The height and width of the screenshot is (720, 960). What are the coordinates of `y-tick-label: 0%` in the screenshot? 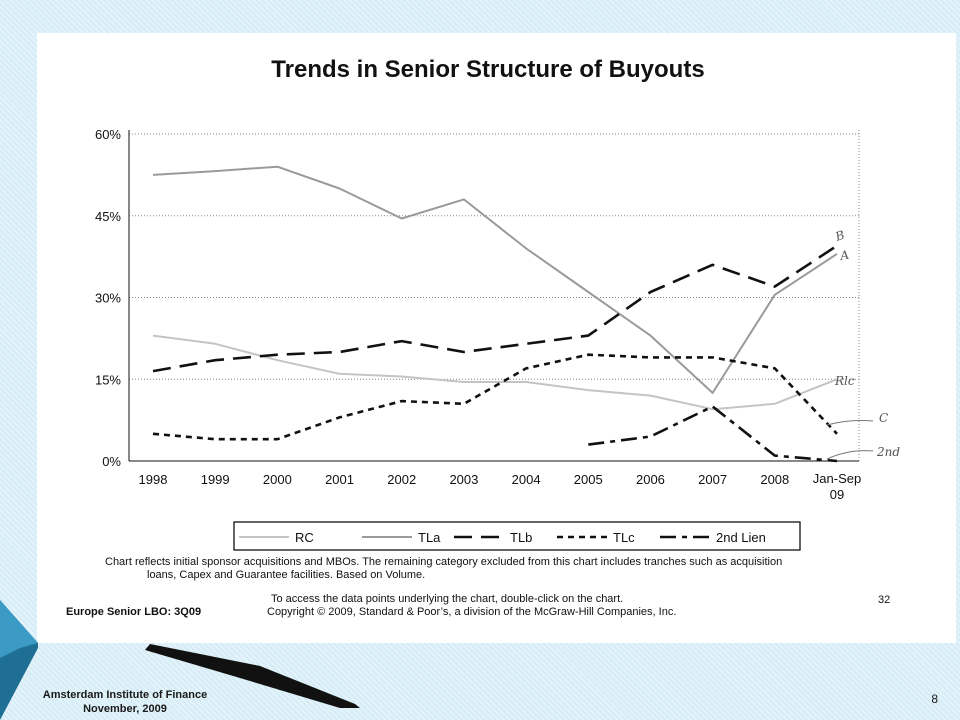 It's located at (111, 461).